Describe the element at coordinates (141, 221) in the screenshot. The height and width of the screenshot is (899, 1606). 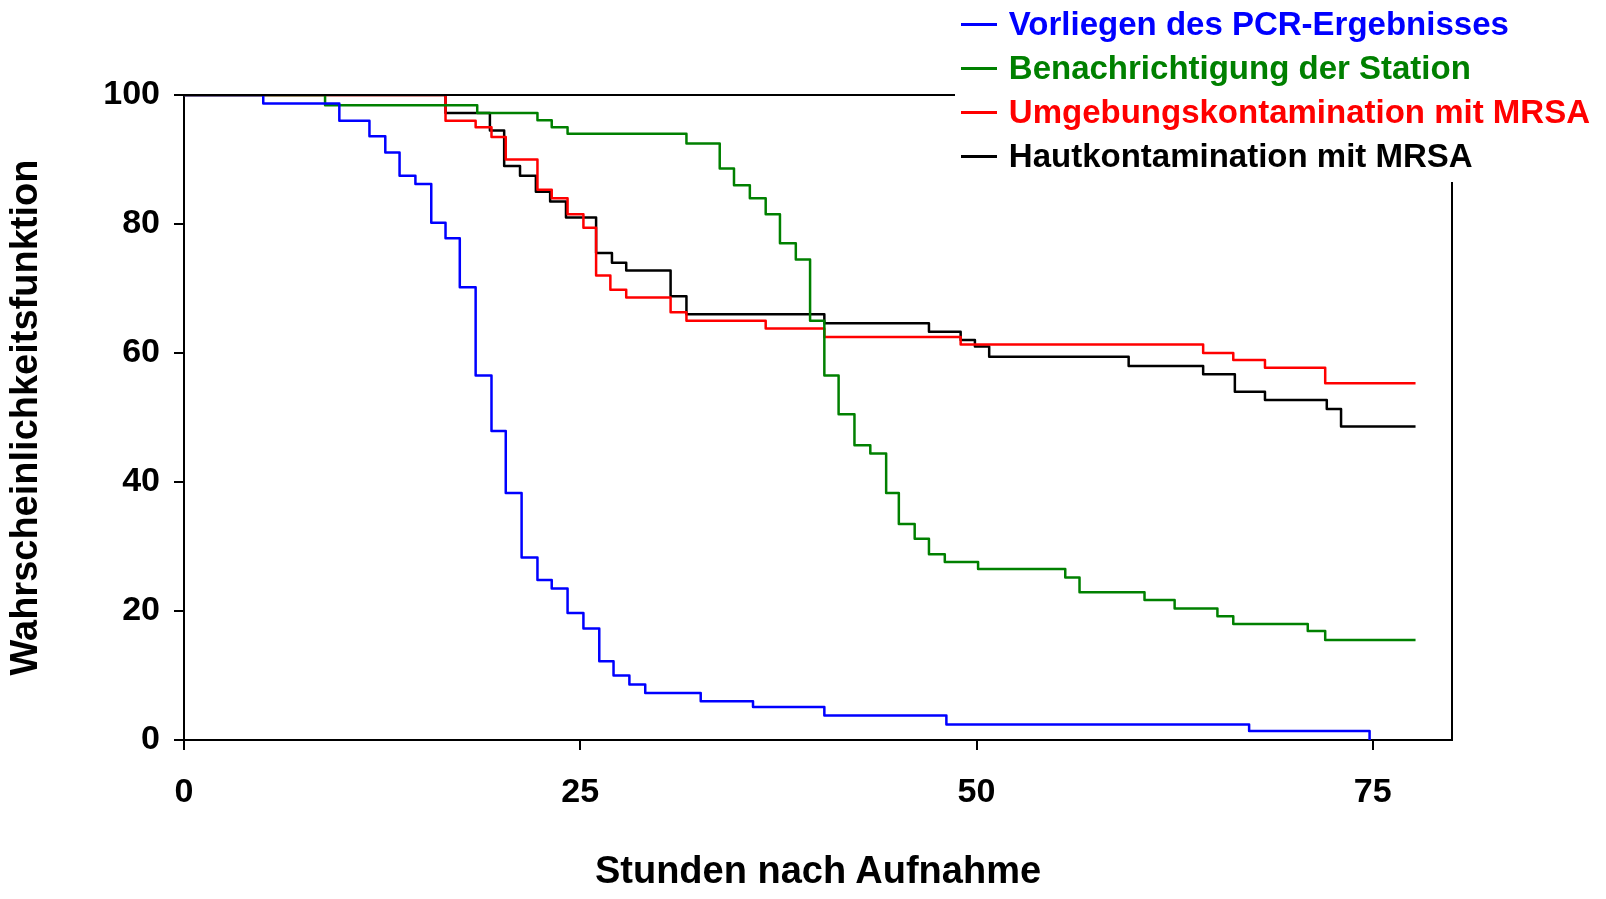
I see `y-tick-label: 80` at that location.